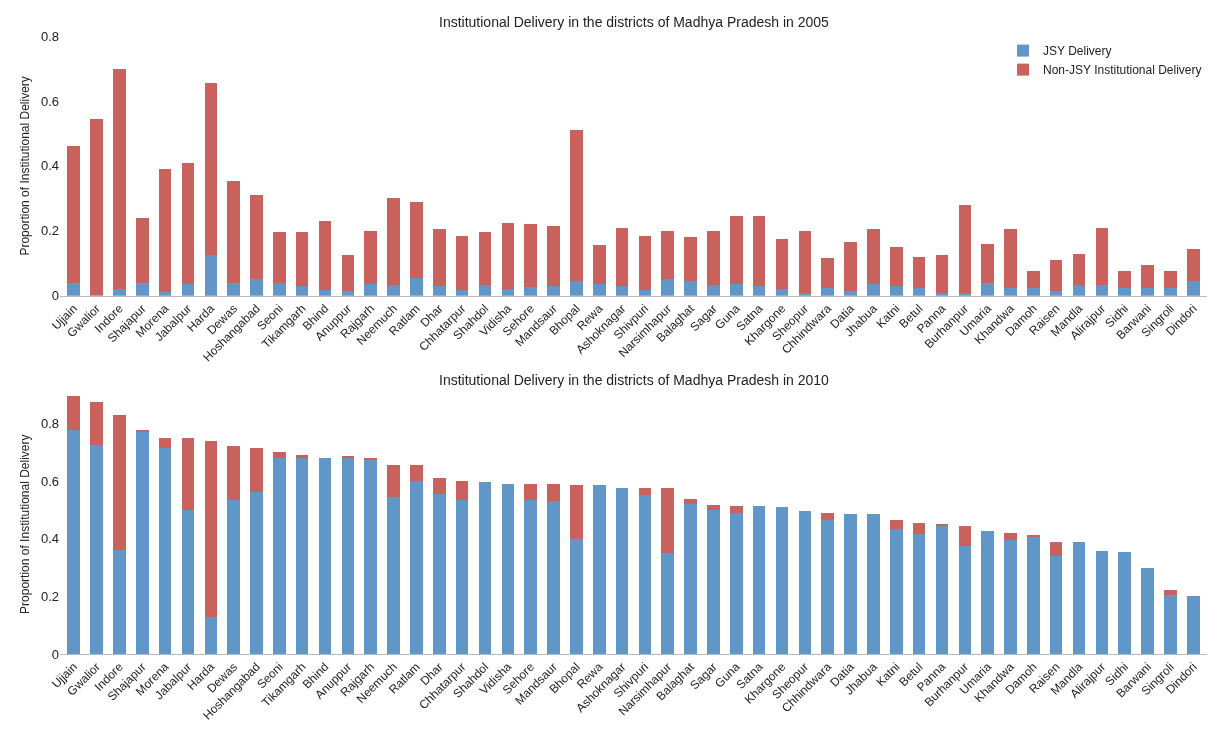 The width and height of the screenshot is (1217, 733). I want to click on chart-title: Institutional Delivery in the districts of Madhya Pradesh in 2005, so click(634, 22).